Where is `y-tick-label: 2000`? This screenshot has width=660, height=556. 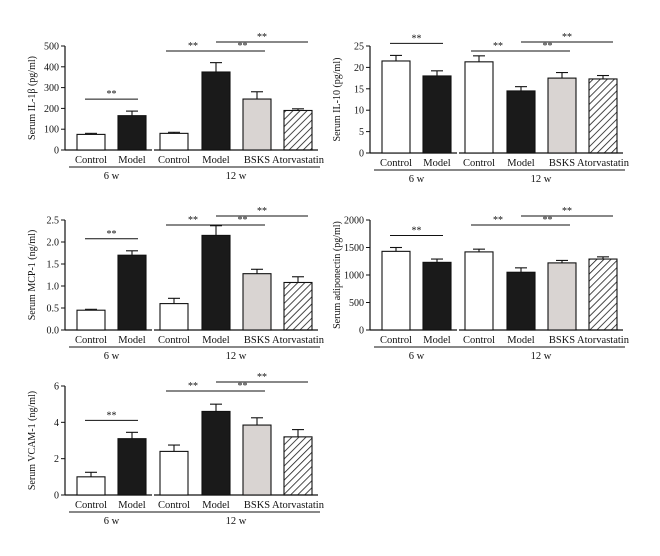 y-tick-label: 2000 is located at coordinates (354, 221).